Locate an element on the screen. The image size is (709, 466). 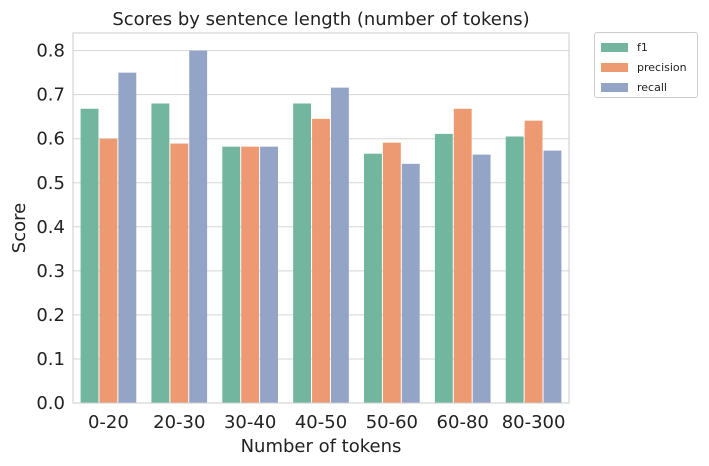
legend-item-f1: f1 is located at coordinates (649, 47).